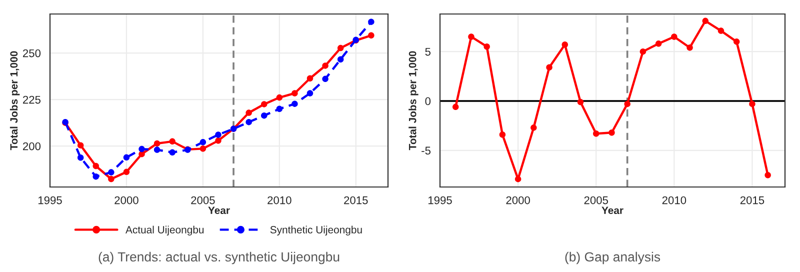 This screenshot has height=272, width=800. What do you see at coordinates (316, 231) in the screenshot?
I see `legend-label: Synthetic Uijeongbu` at bounding box center [316, 231].